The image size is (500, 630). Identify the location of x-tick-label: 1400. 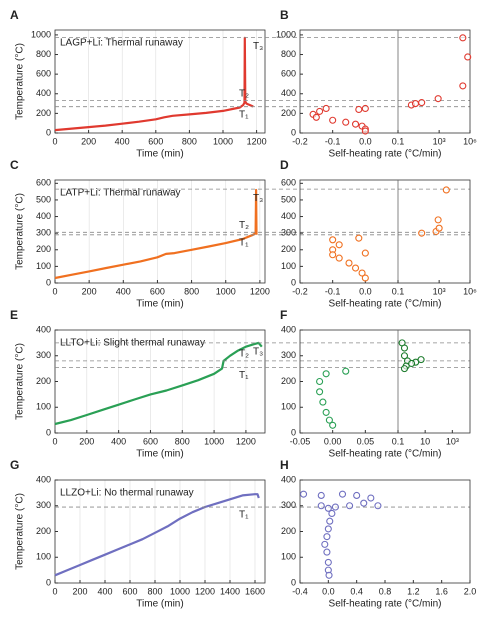
(230, 591).